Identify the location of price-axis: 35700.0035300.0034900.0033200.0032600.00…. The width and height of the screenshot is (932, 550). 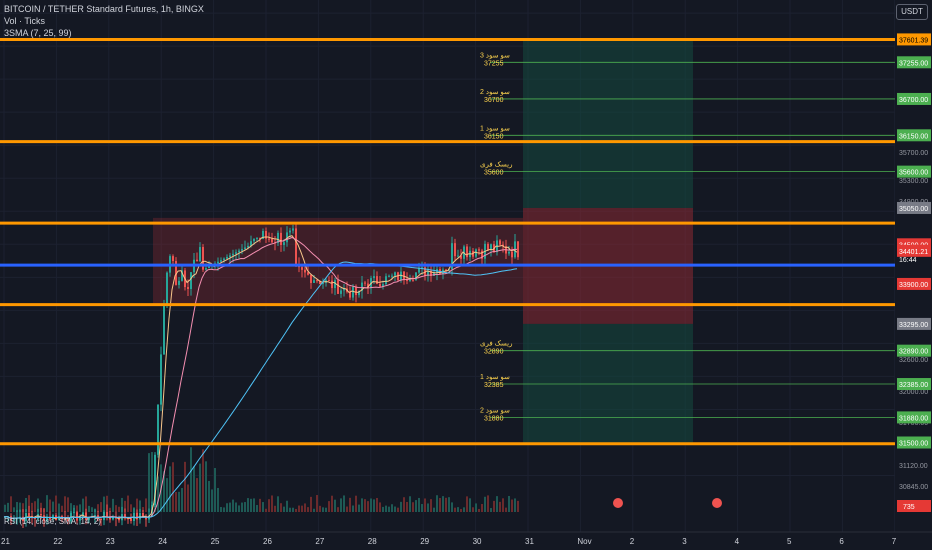
(913, 275).